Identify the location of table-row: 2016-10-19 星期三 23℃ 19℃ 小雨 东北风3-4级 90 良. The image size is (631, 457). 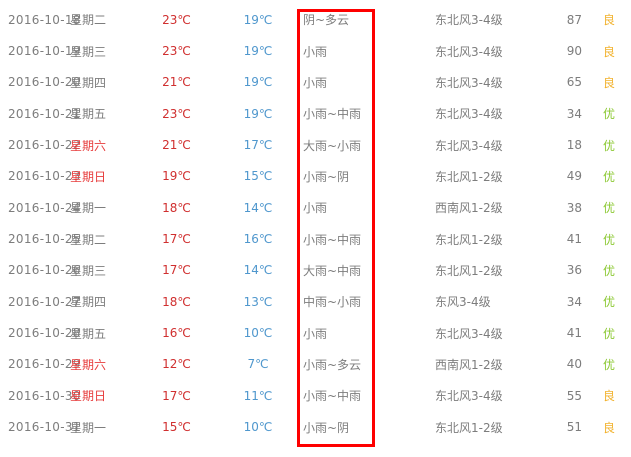
(315, 50).